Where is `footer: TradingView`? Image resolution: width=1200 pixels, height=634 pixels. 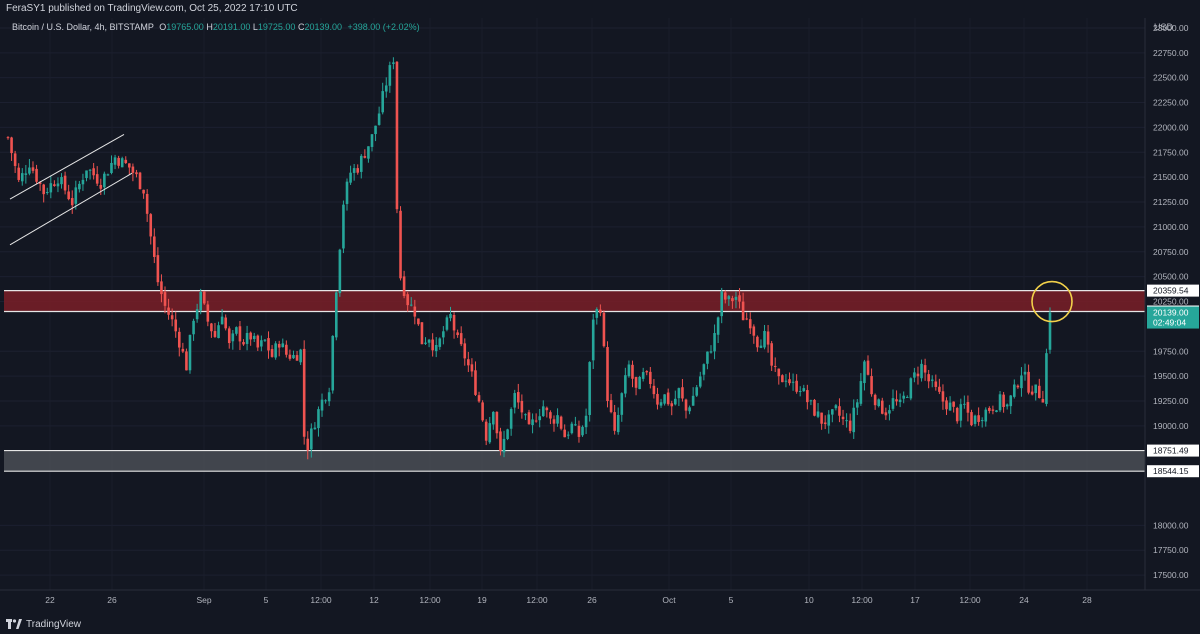 footer: TradingView is located at coordinates (600, 624).